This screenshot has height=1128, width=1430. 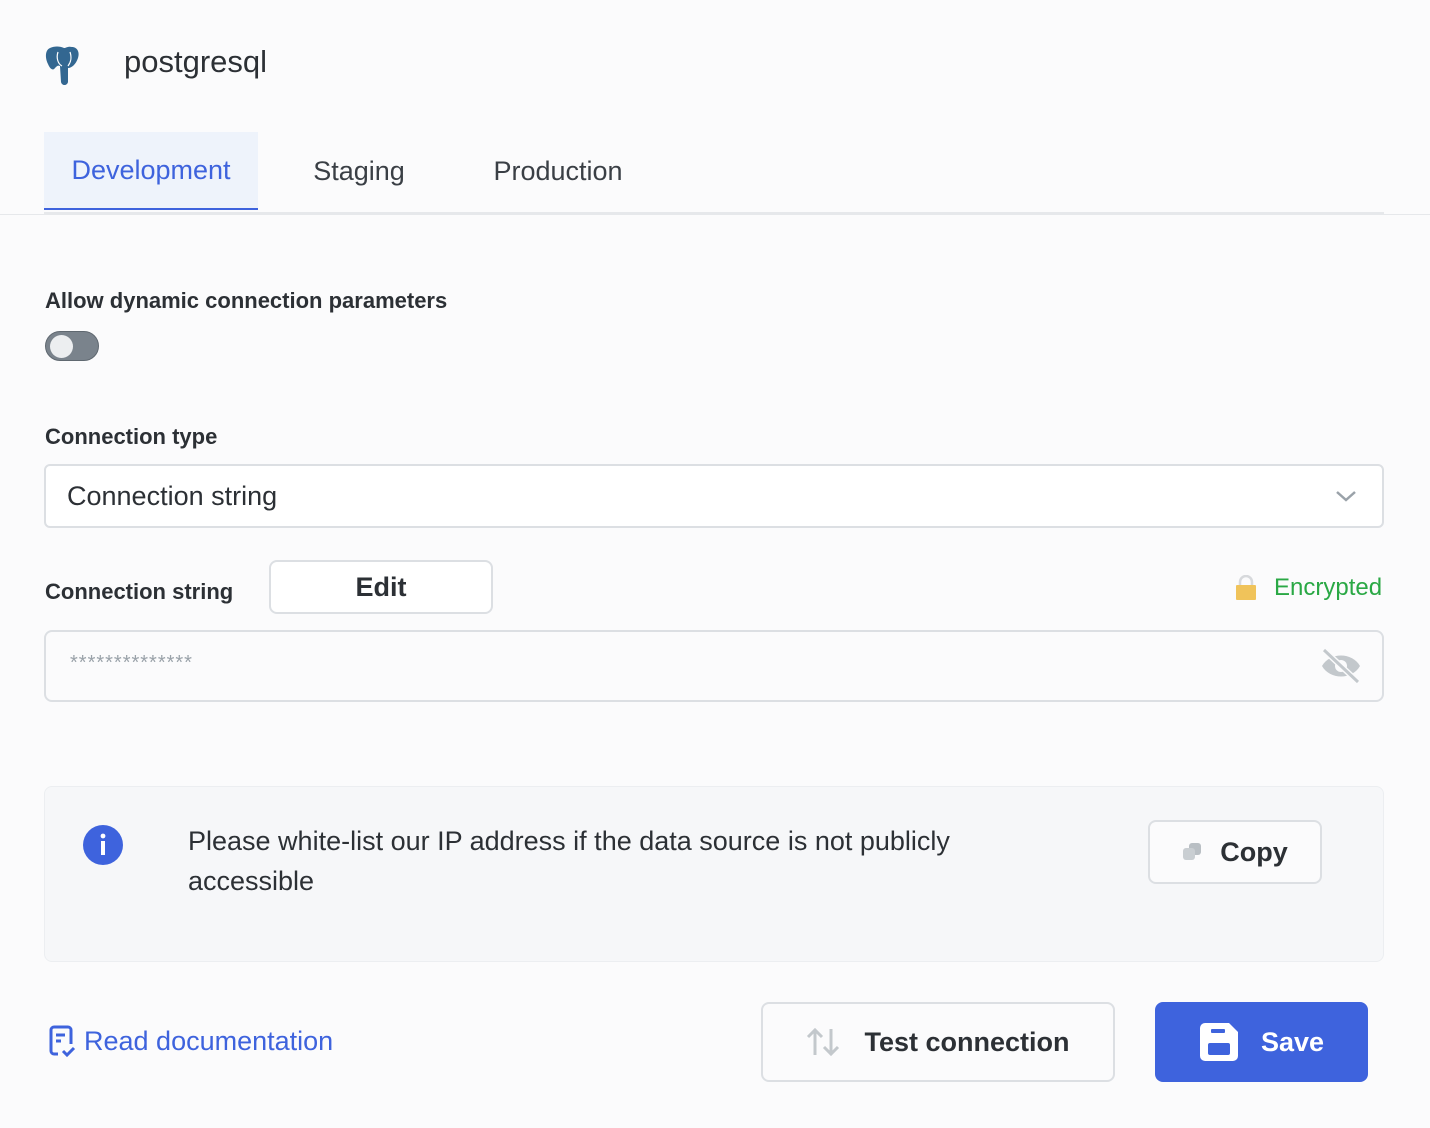 I want to click on tab-staging: Staging, so click(x=359, y=170).